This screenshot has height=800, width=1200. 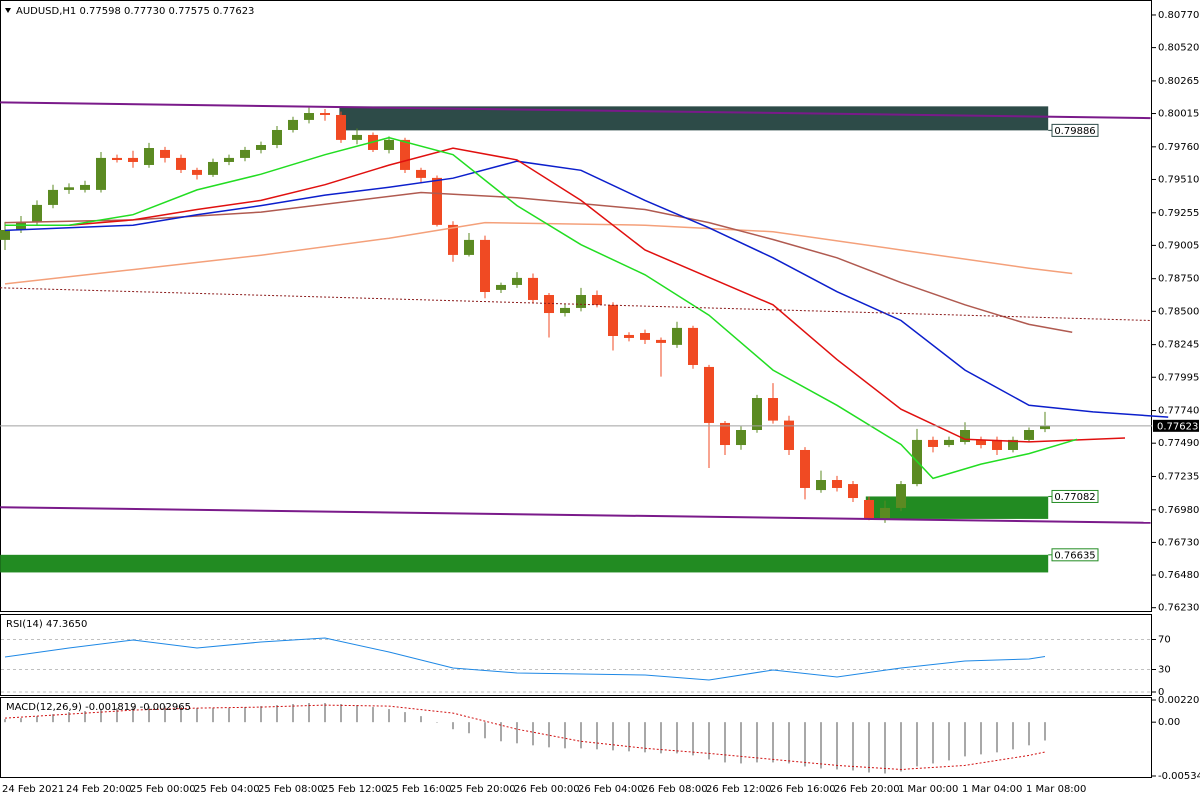 I want to click on x-tick-label: 26 Feb 16:00, so click(x=803, y=789).